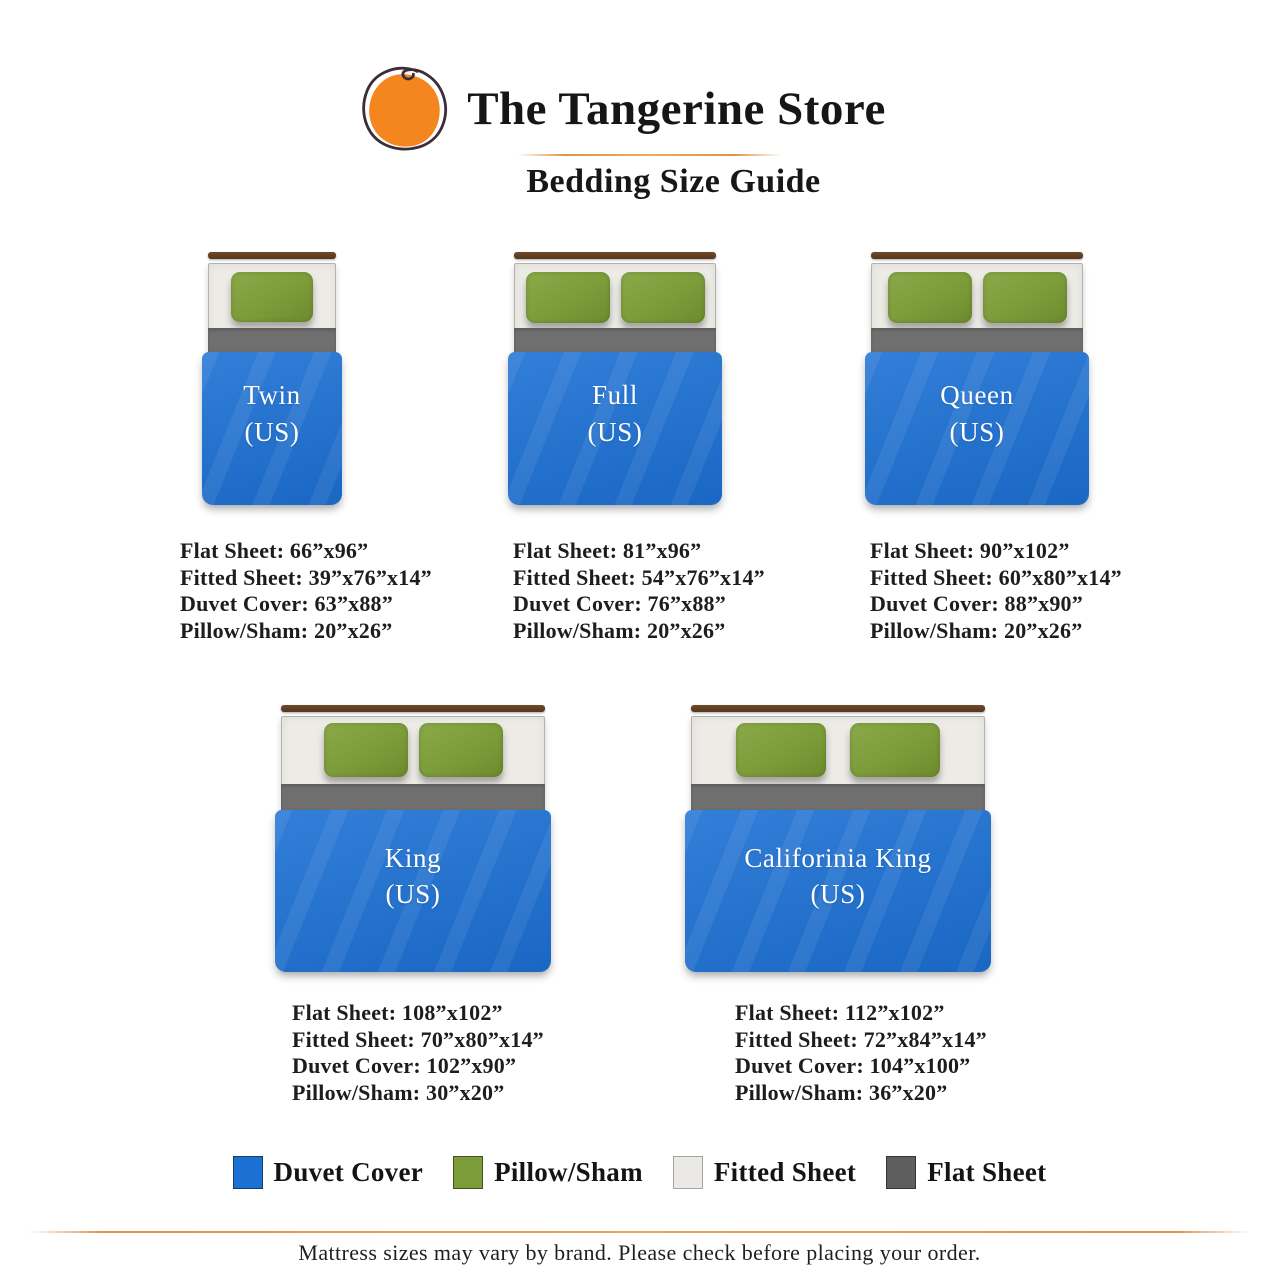 This screenshot has width=1279, height=1280. I want to click on spec-line: Fitted Sheet: 70”x80”x14”, so click(418, 1039).